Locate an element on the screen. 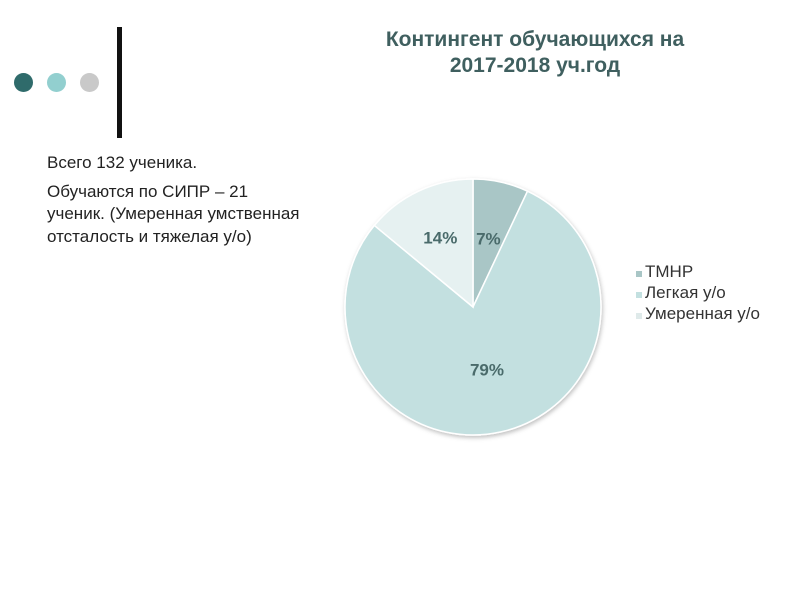 This screenshot has height=600, width=800. chart-title-line-1: Контингент обучающихся на is located at coordinates (535, 39).